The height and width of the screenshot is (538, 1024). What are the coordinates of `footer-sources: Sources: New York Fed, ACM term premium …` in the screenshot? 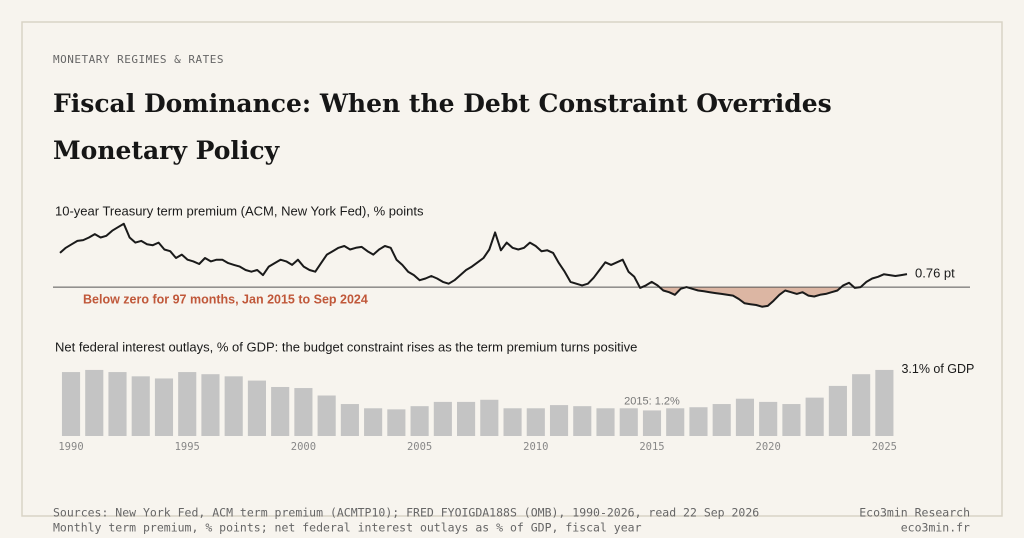 It's located at (406, 513).